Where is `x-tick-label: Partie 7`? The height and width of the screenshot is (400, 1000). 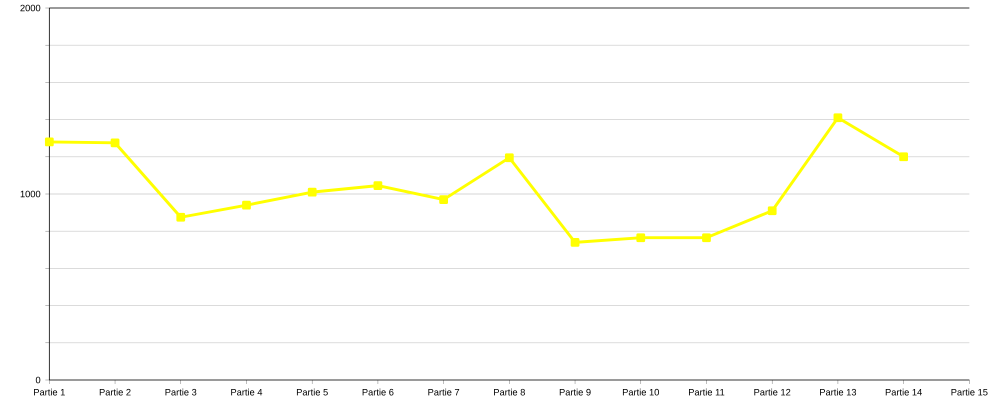 x-tick-label: Partie 7 is located at coordinates (444, 392).